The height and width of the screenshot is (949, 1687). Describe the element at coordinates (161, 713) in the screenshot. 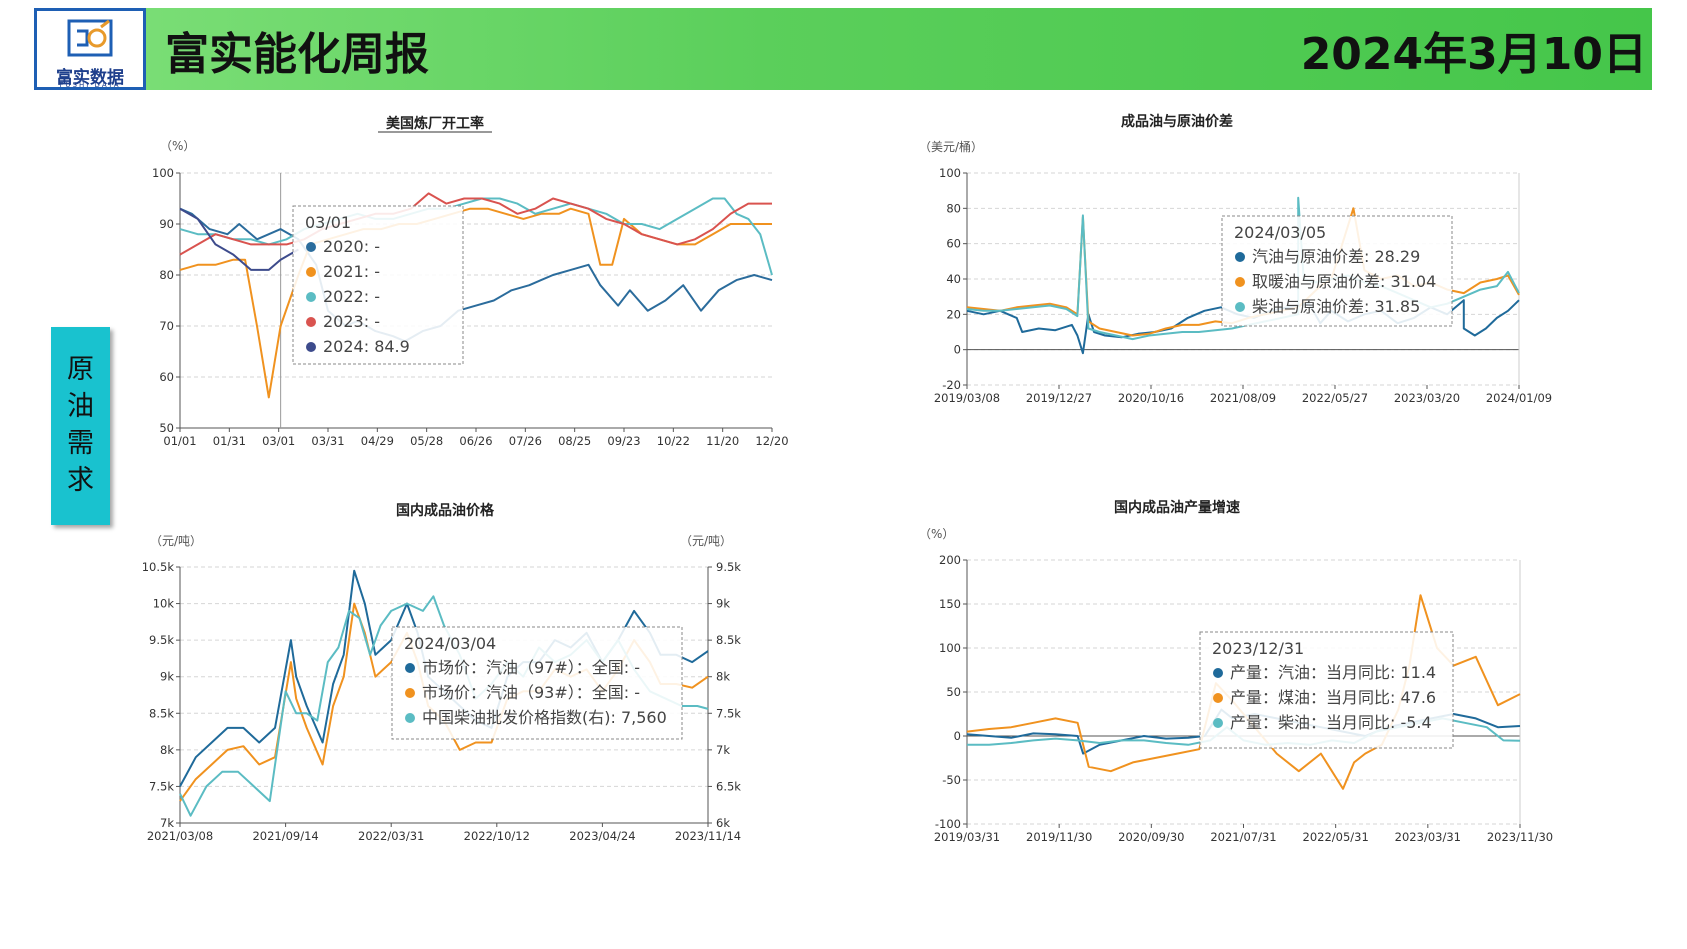

I see `y-tick-label: 8.5k` at that location.